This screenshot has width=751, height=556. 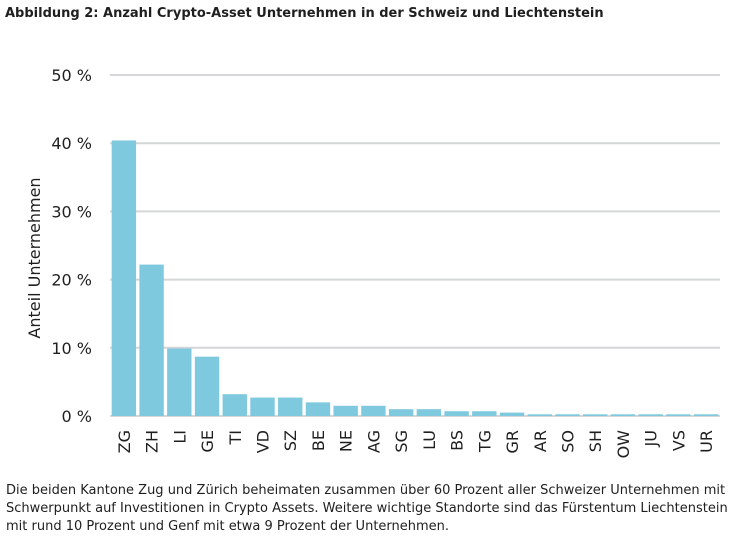 I want to click on bar-tg, so click(x=484, y=413).